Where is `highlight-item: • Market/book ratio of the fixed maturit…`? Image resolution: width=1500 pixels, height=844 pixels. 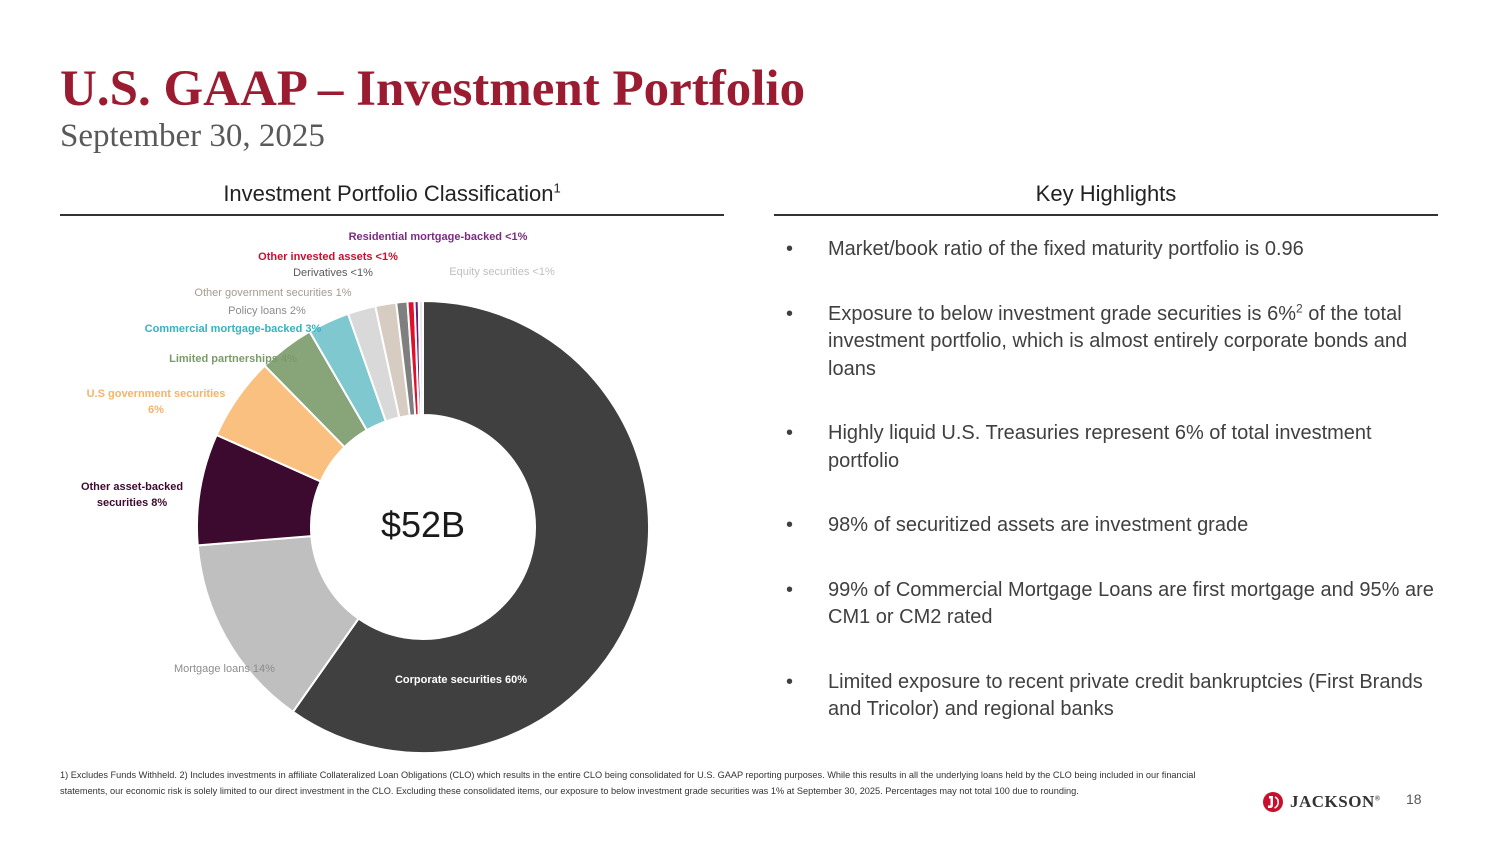
highlight-item: • Market/book ratio of the fixed maturit… is located at coordinates (1111, 250).